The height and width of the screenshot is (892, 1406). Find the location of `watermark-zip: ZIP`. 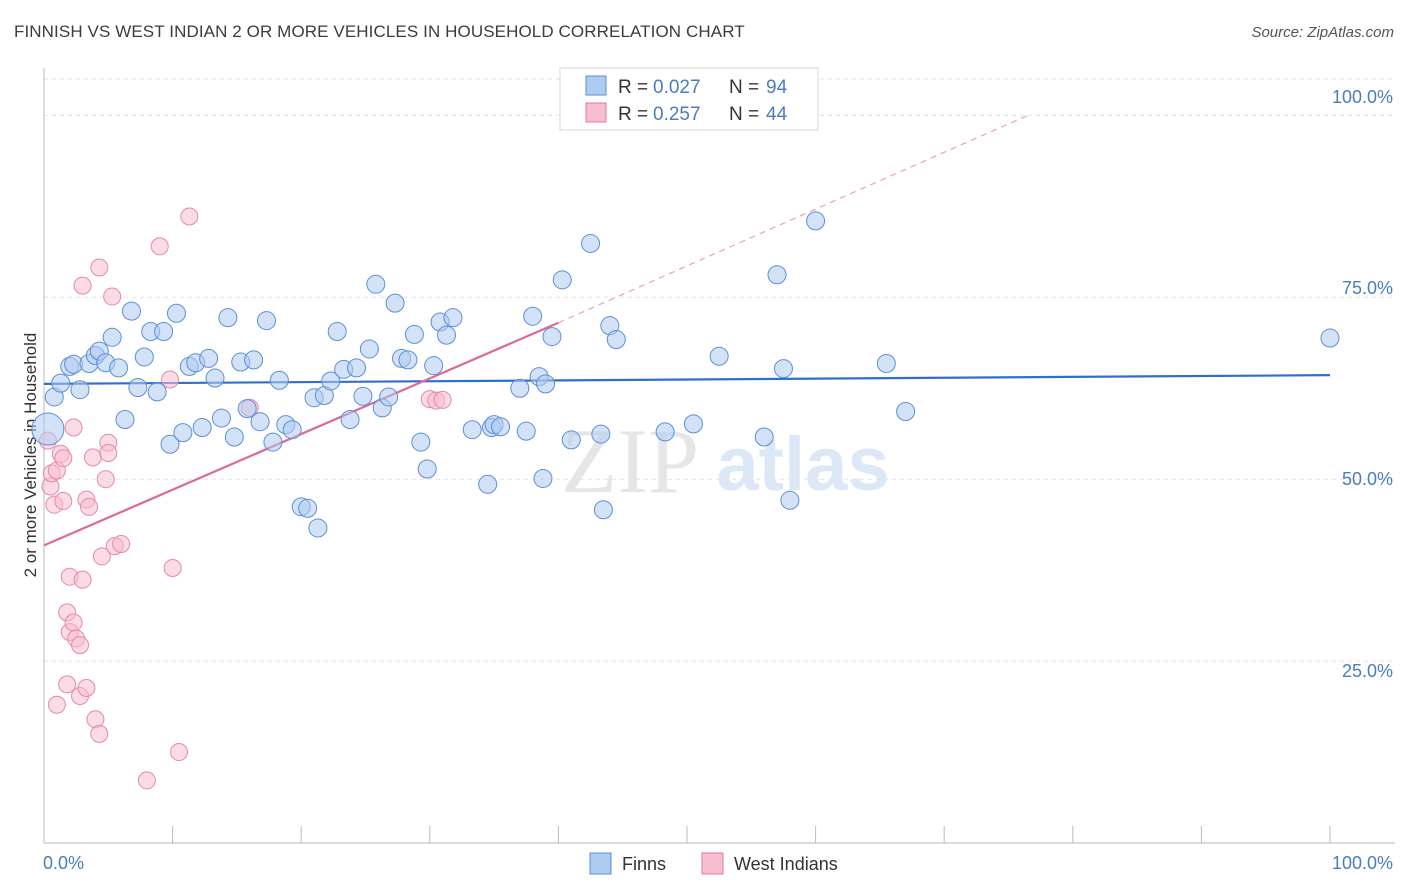

watermark-zip: ZIP is located at coordinates (630, 461).